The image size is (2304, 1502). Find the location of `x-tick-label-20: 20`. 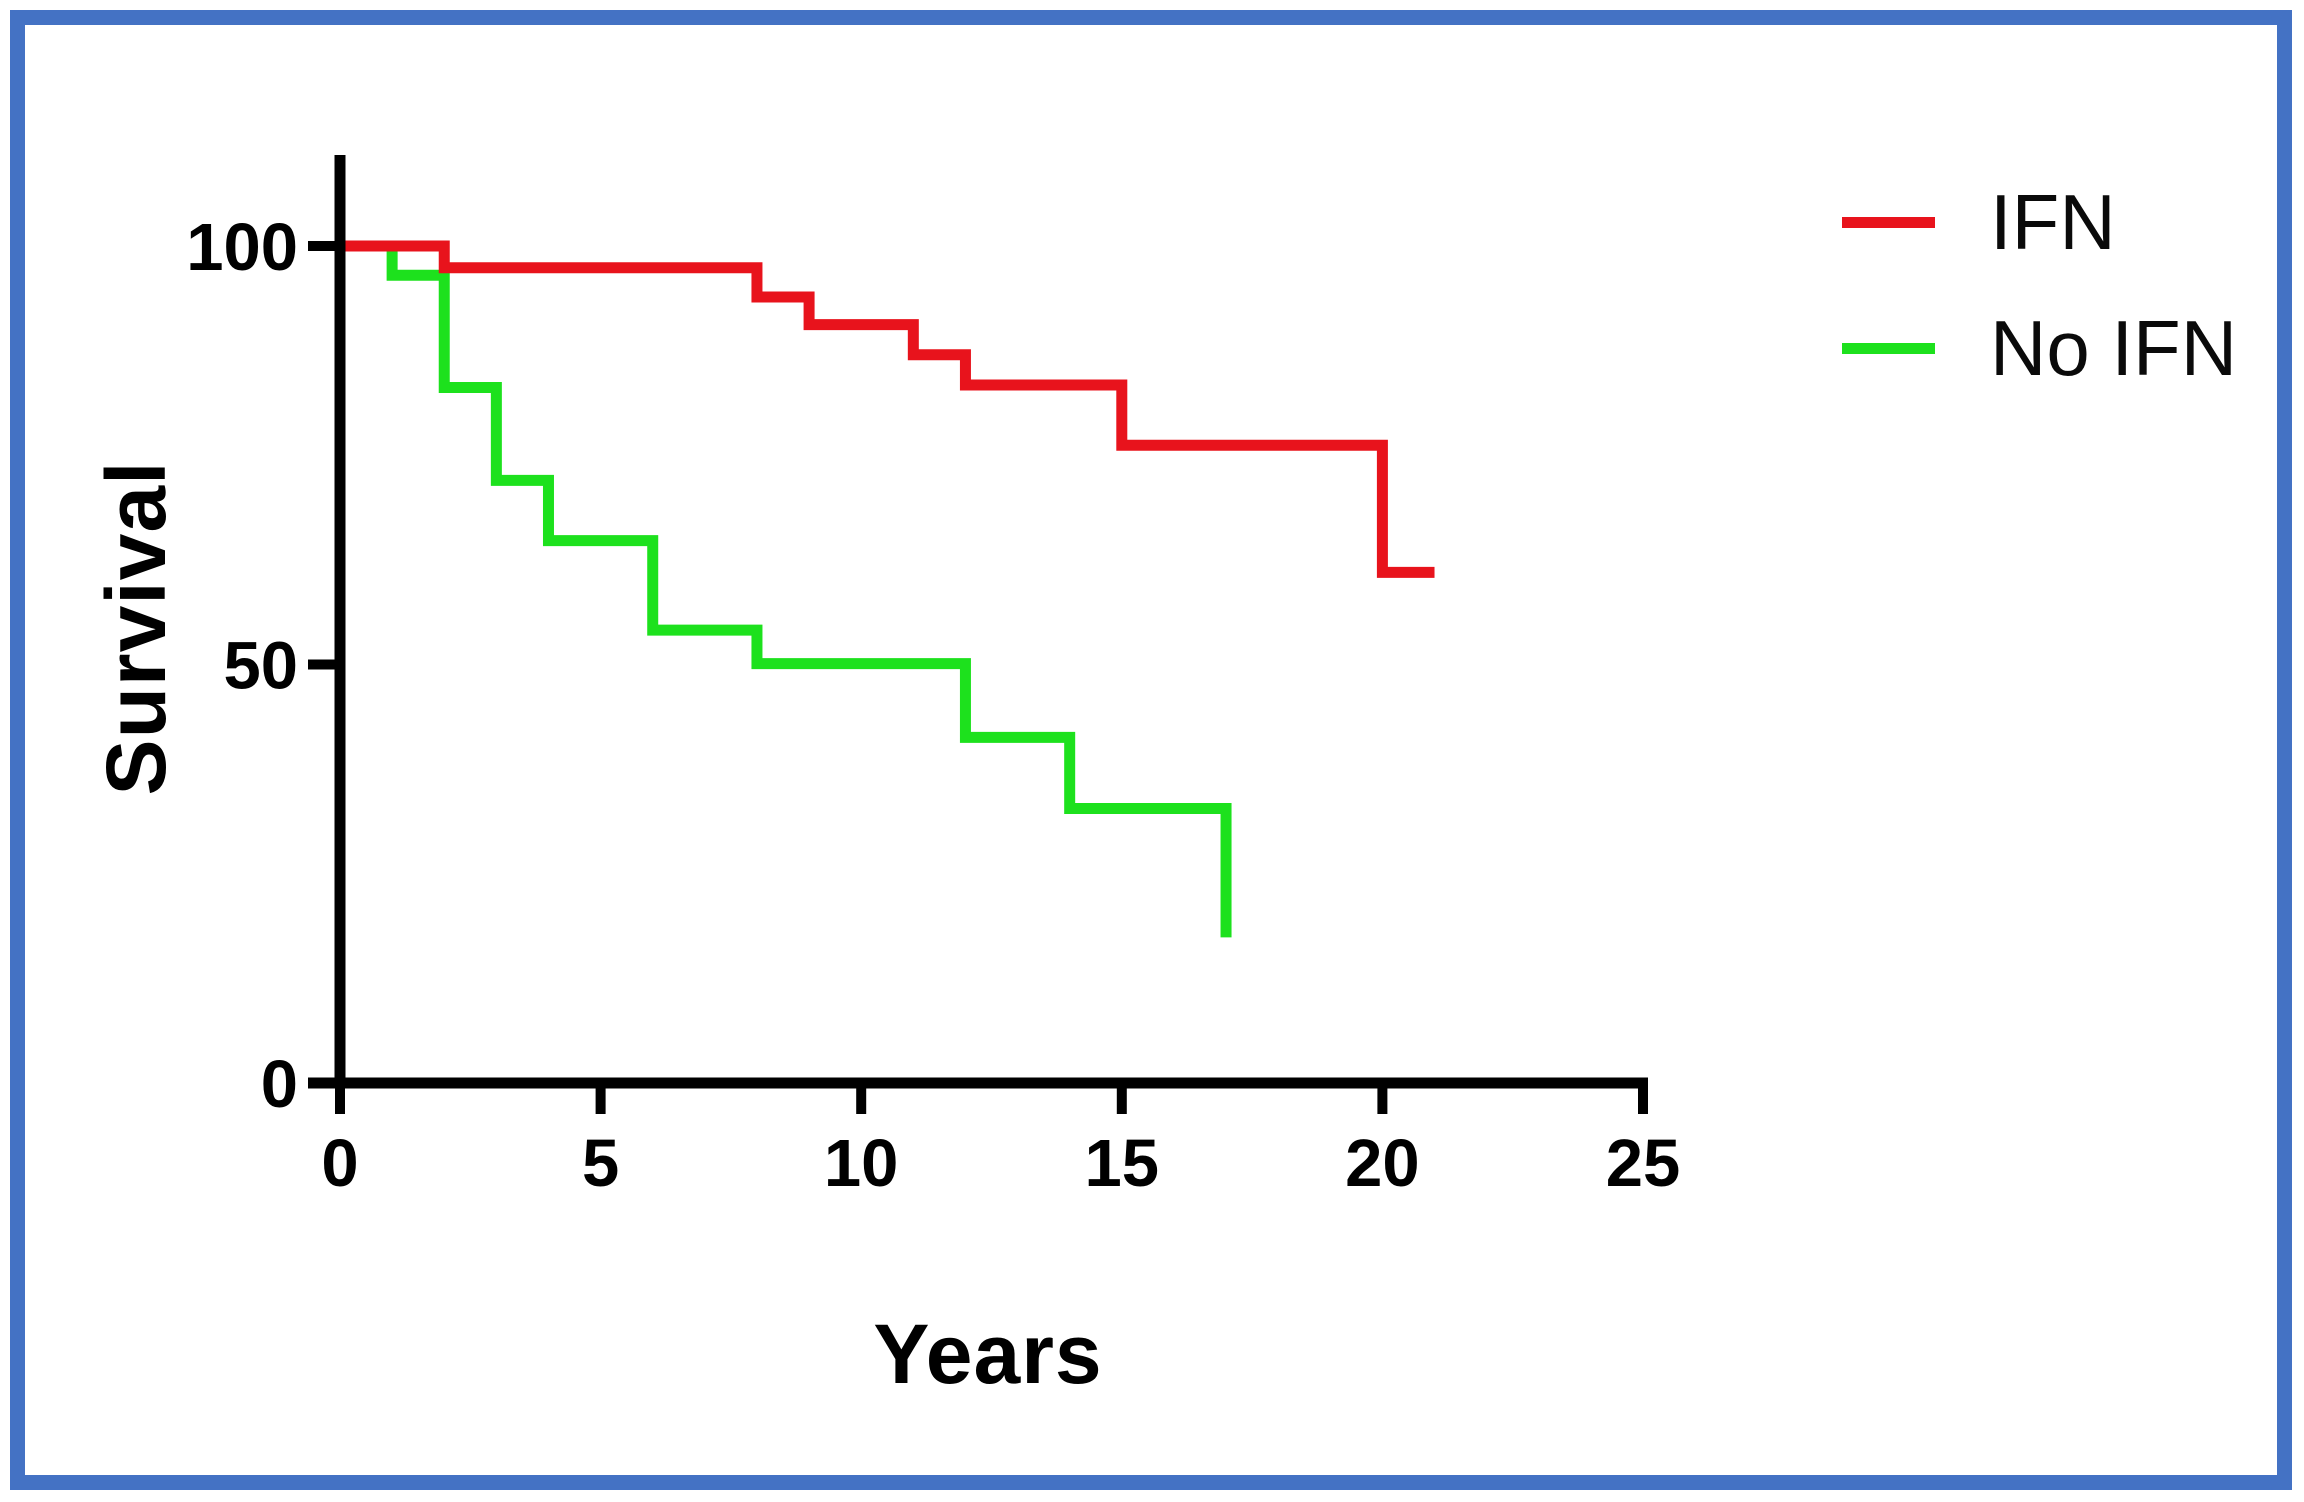

x-tick-label-20: 20 is located at coordinates (1382, 1163).